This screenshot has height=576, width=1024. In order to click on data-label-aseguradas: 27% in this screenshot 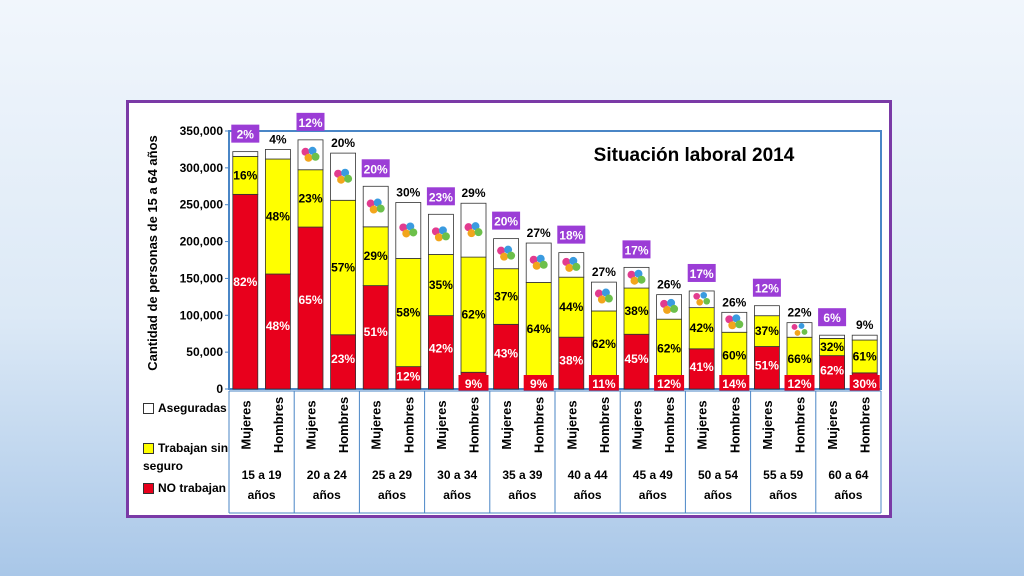, I will do `click(604, 272)`.